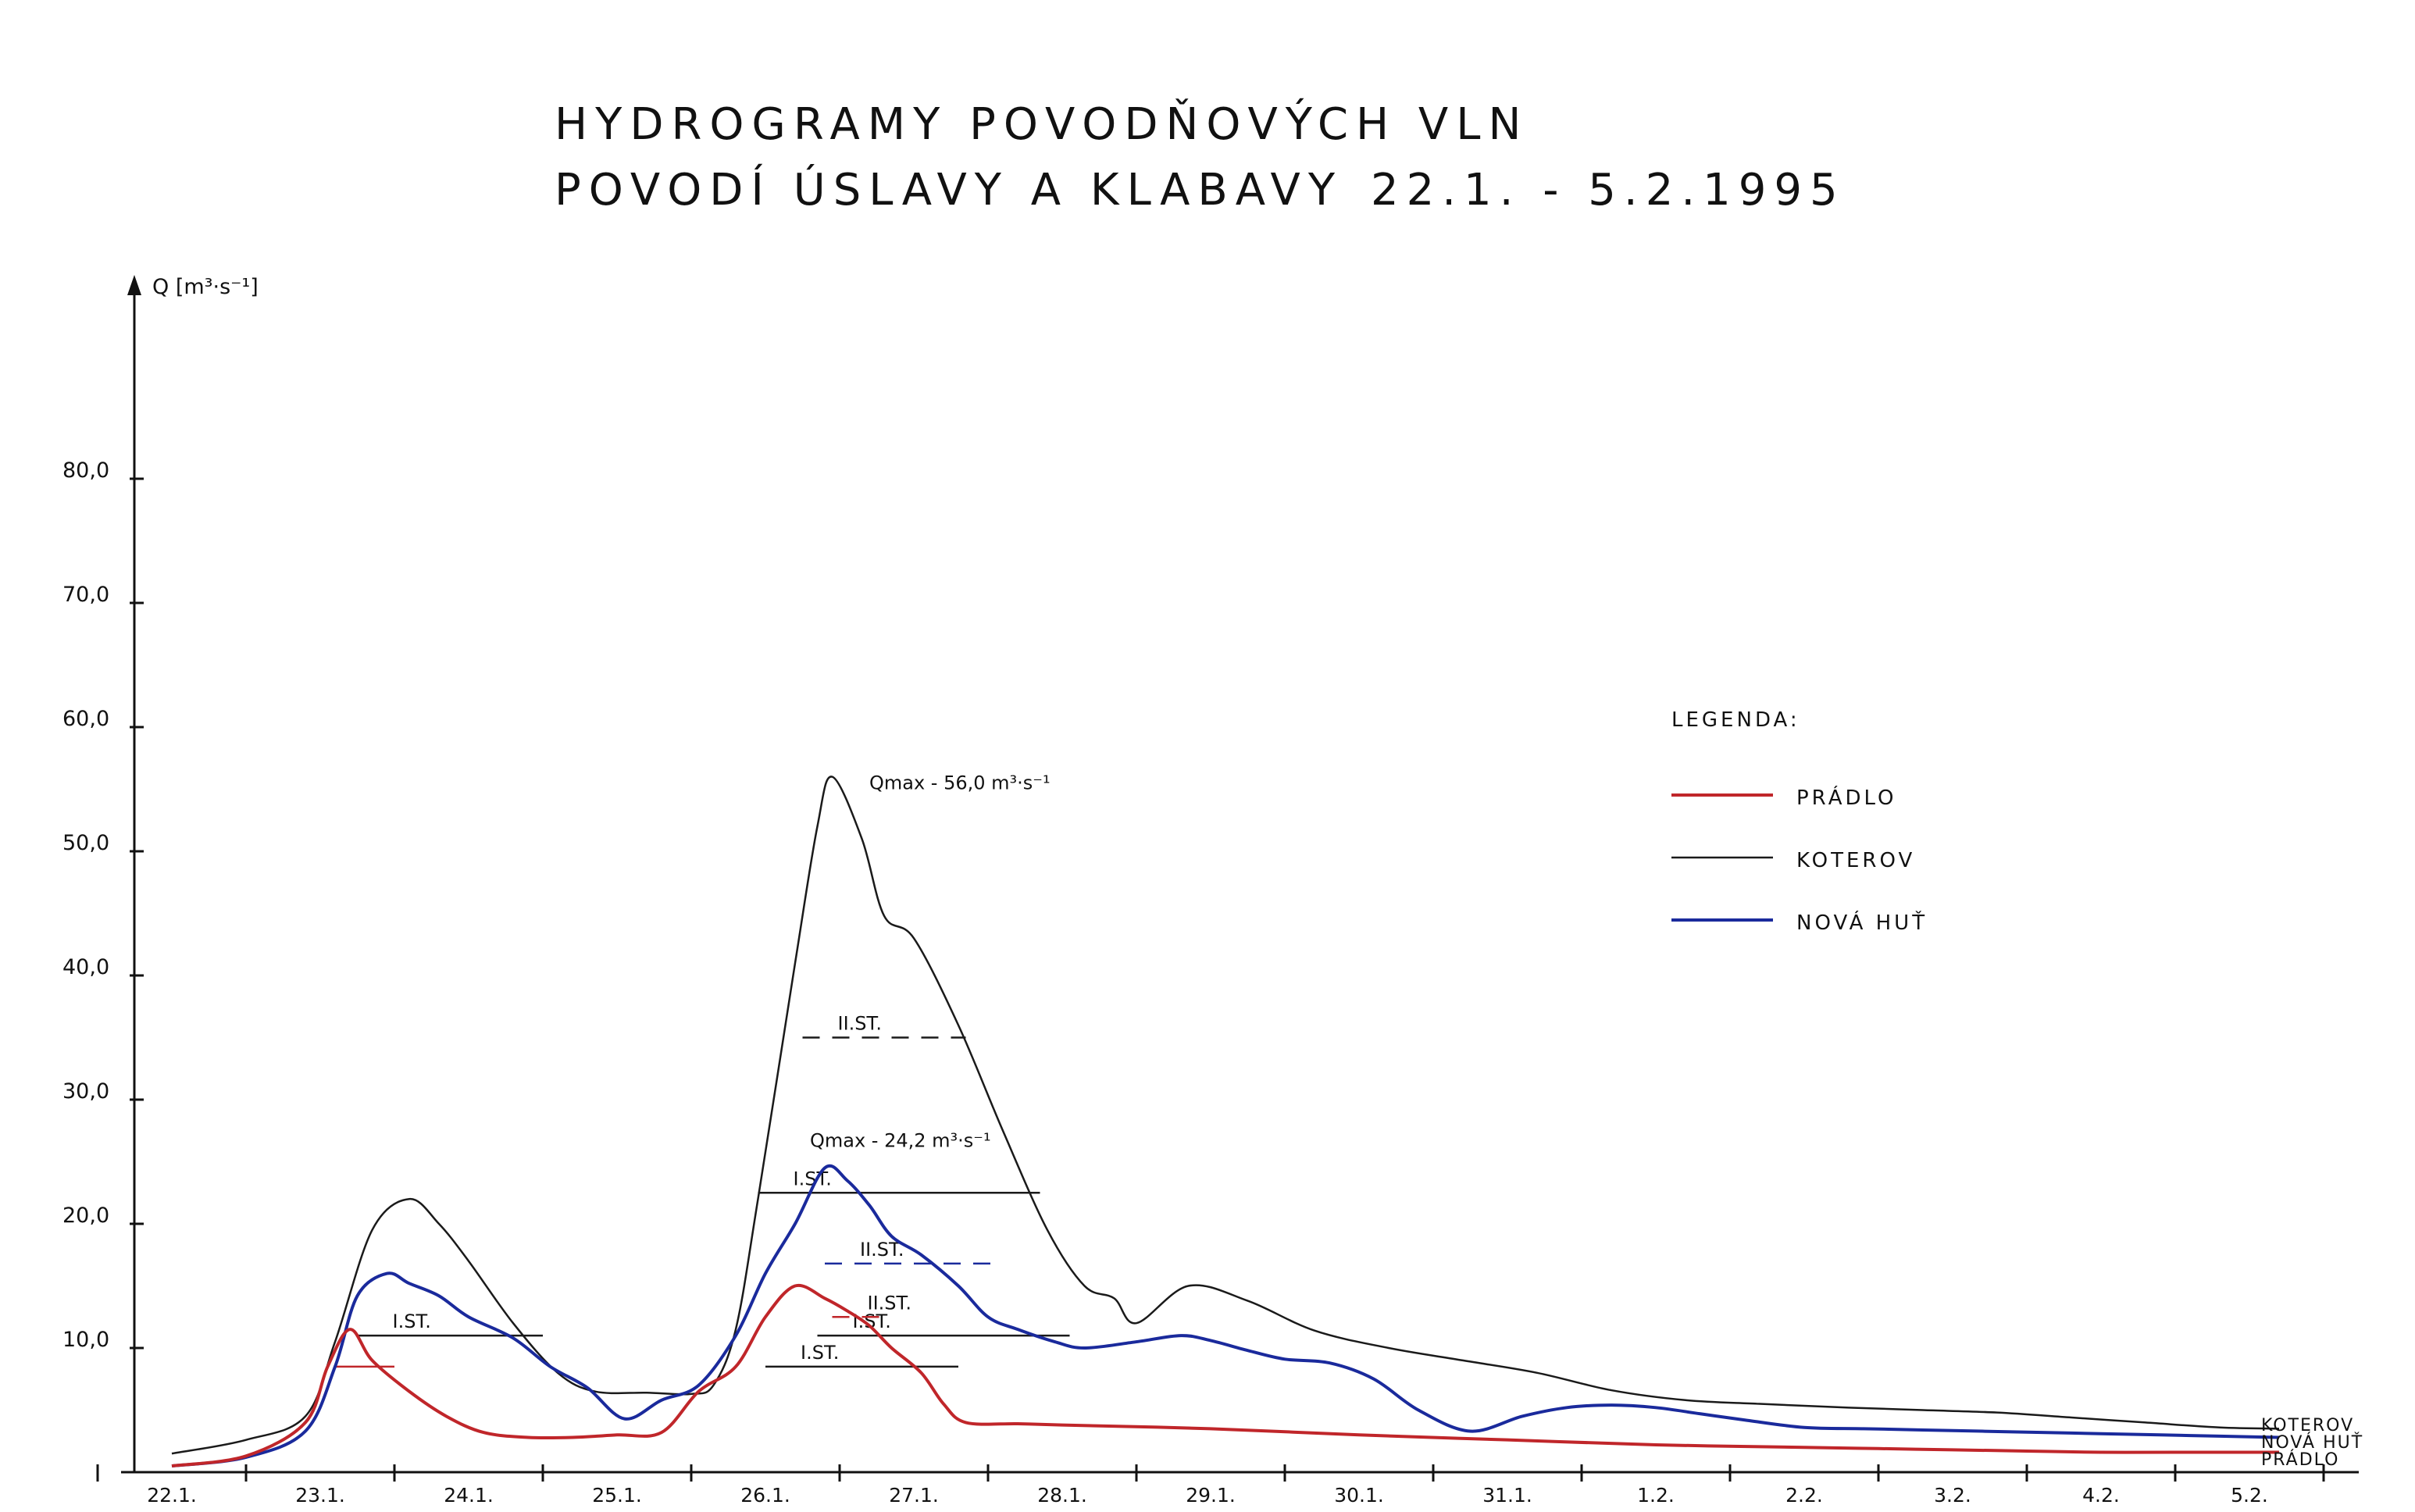  Describe the element at coordinates (2307, 1425) in the screenshot. I see `end-label: KOTEROV` at that location.